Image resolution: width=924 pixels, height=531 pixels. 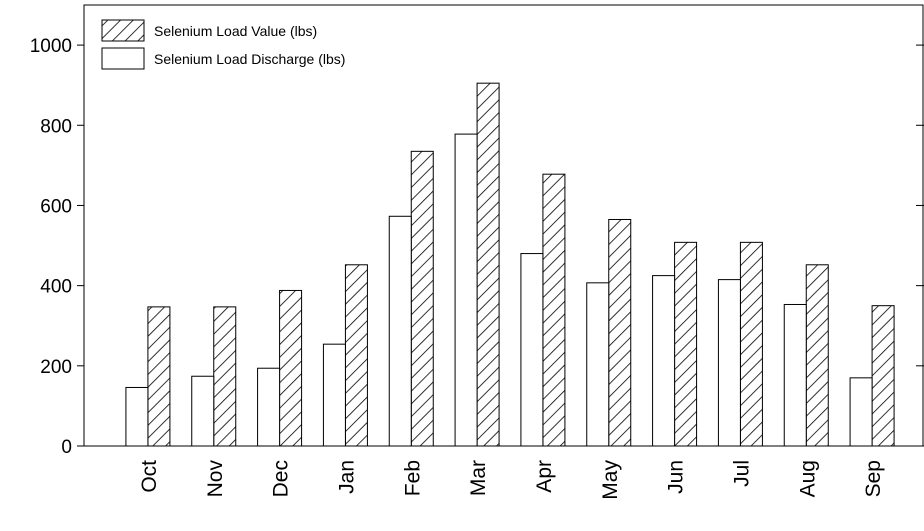 What do you see at coordinates (56, 126) in the screenshot?
I see `y-tick-label: 800` at bounding box center [56, 126].